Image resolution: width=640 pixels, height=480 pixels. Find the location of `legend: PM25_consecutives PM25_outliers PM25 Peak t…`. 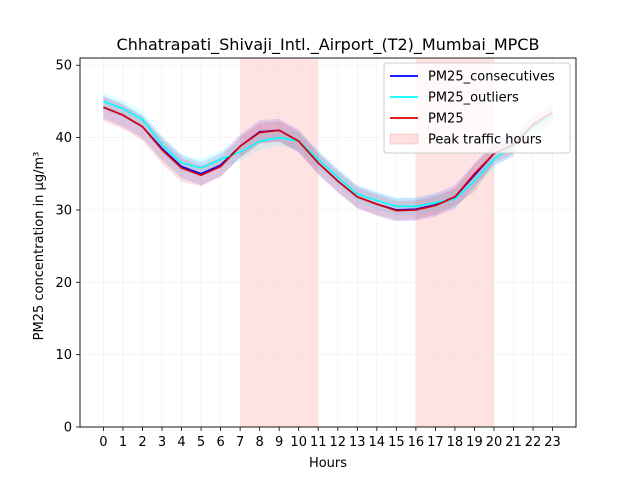

legend: PM25_consecutives PM25_outliers PM25 Peak t… is located at coordinates (477, 108).